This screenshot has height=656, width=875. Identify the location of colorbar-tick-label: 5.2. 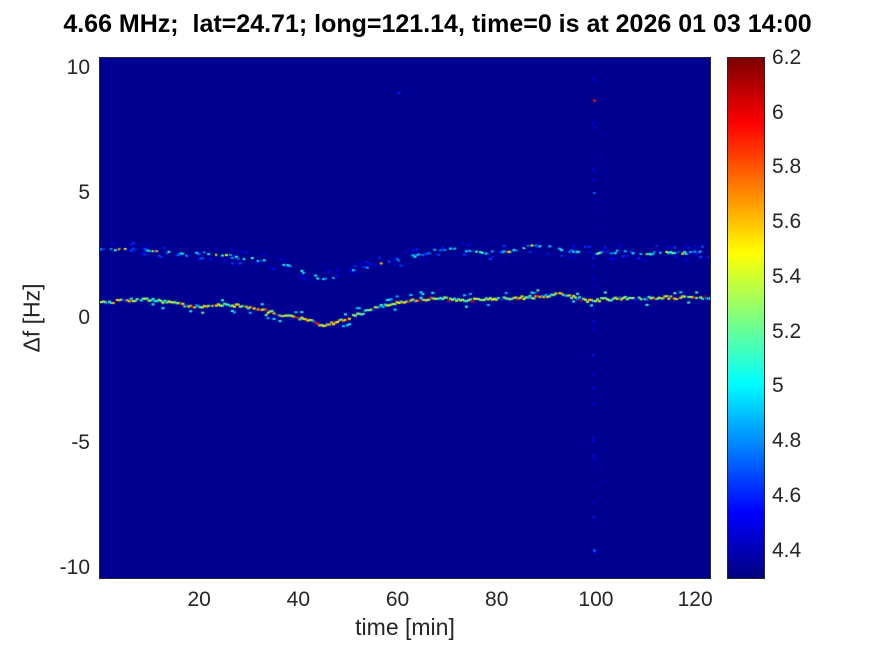
(787, 331).